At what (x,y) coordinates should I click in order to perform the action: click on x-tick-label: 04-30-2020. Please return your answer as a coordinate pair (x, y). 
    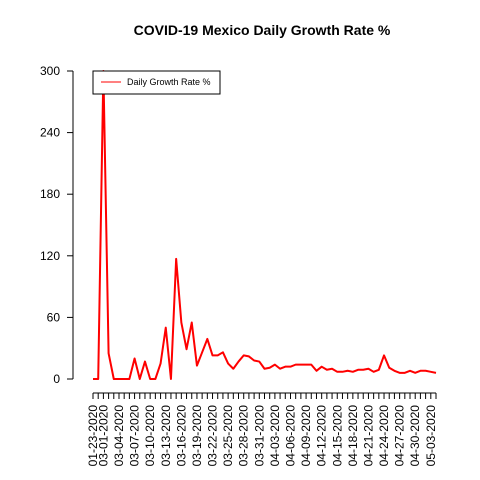
    Looking at the image, I should click on (415, 436).